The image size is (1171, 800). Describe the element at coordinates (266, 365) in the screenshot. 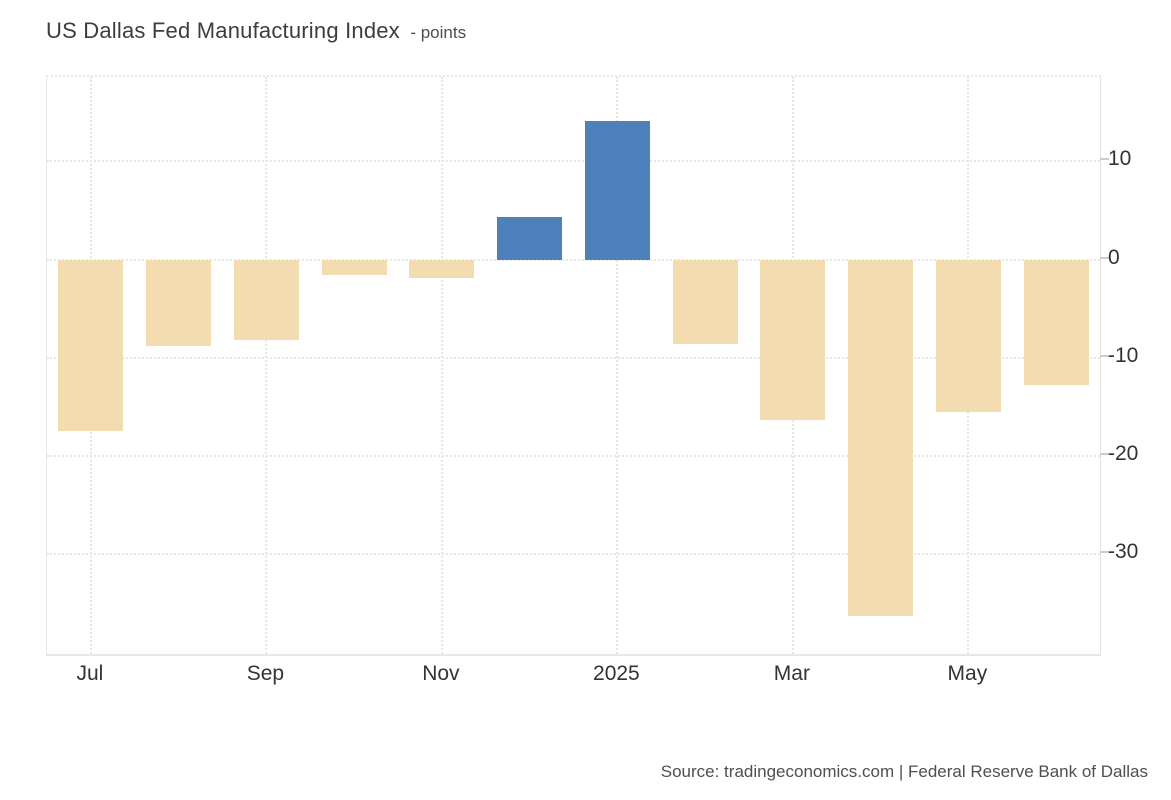

I see `gridline-v-sep` at that location.